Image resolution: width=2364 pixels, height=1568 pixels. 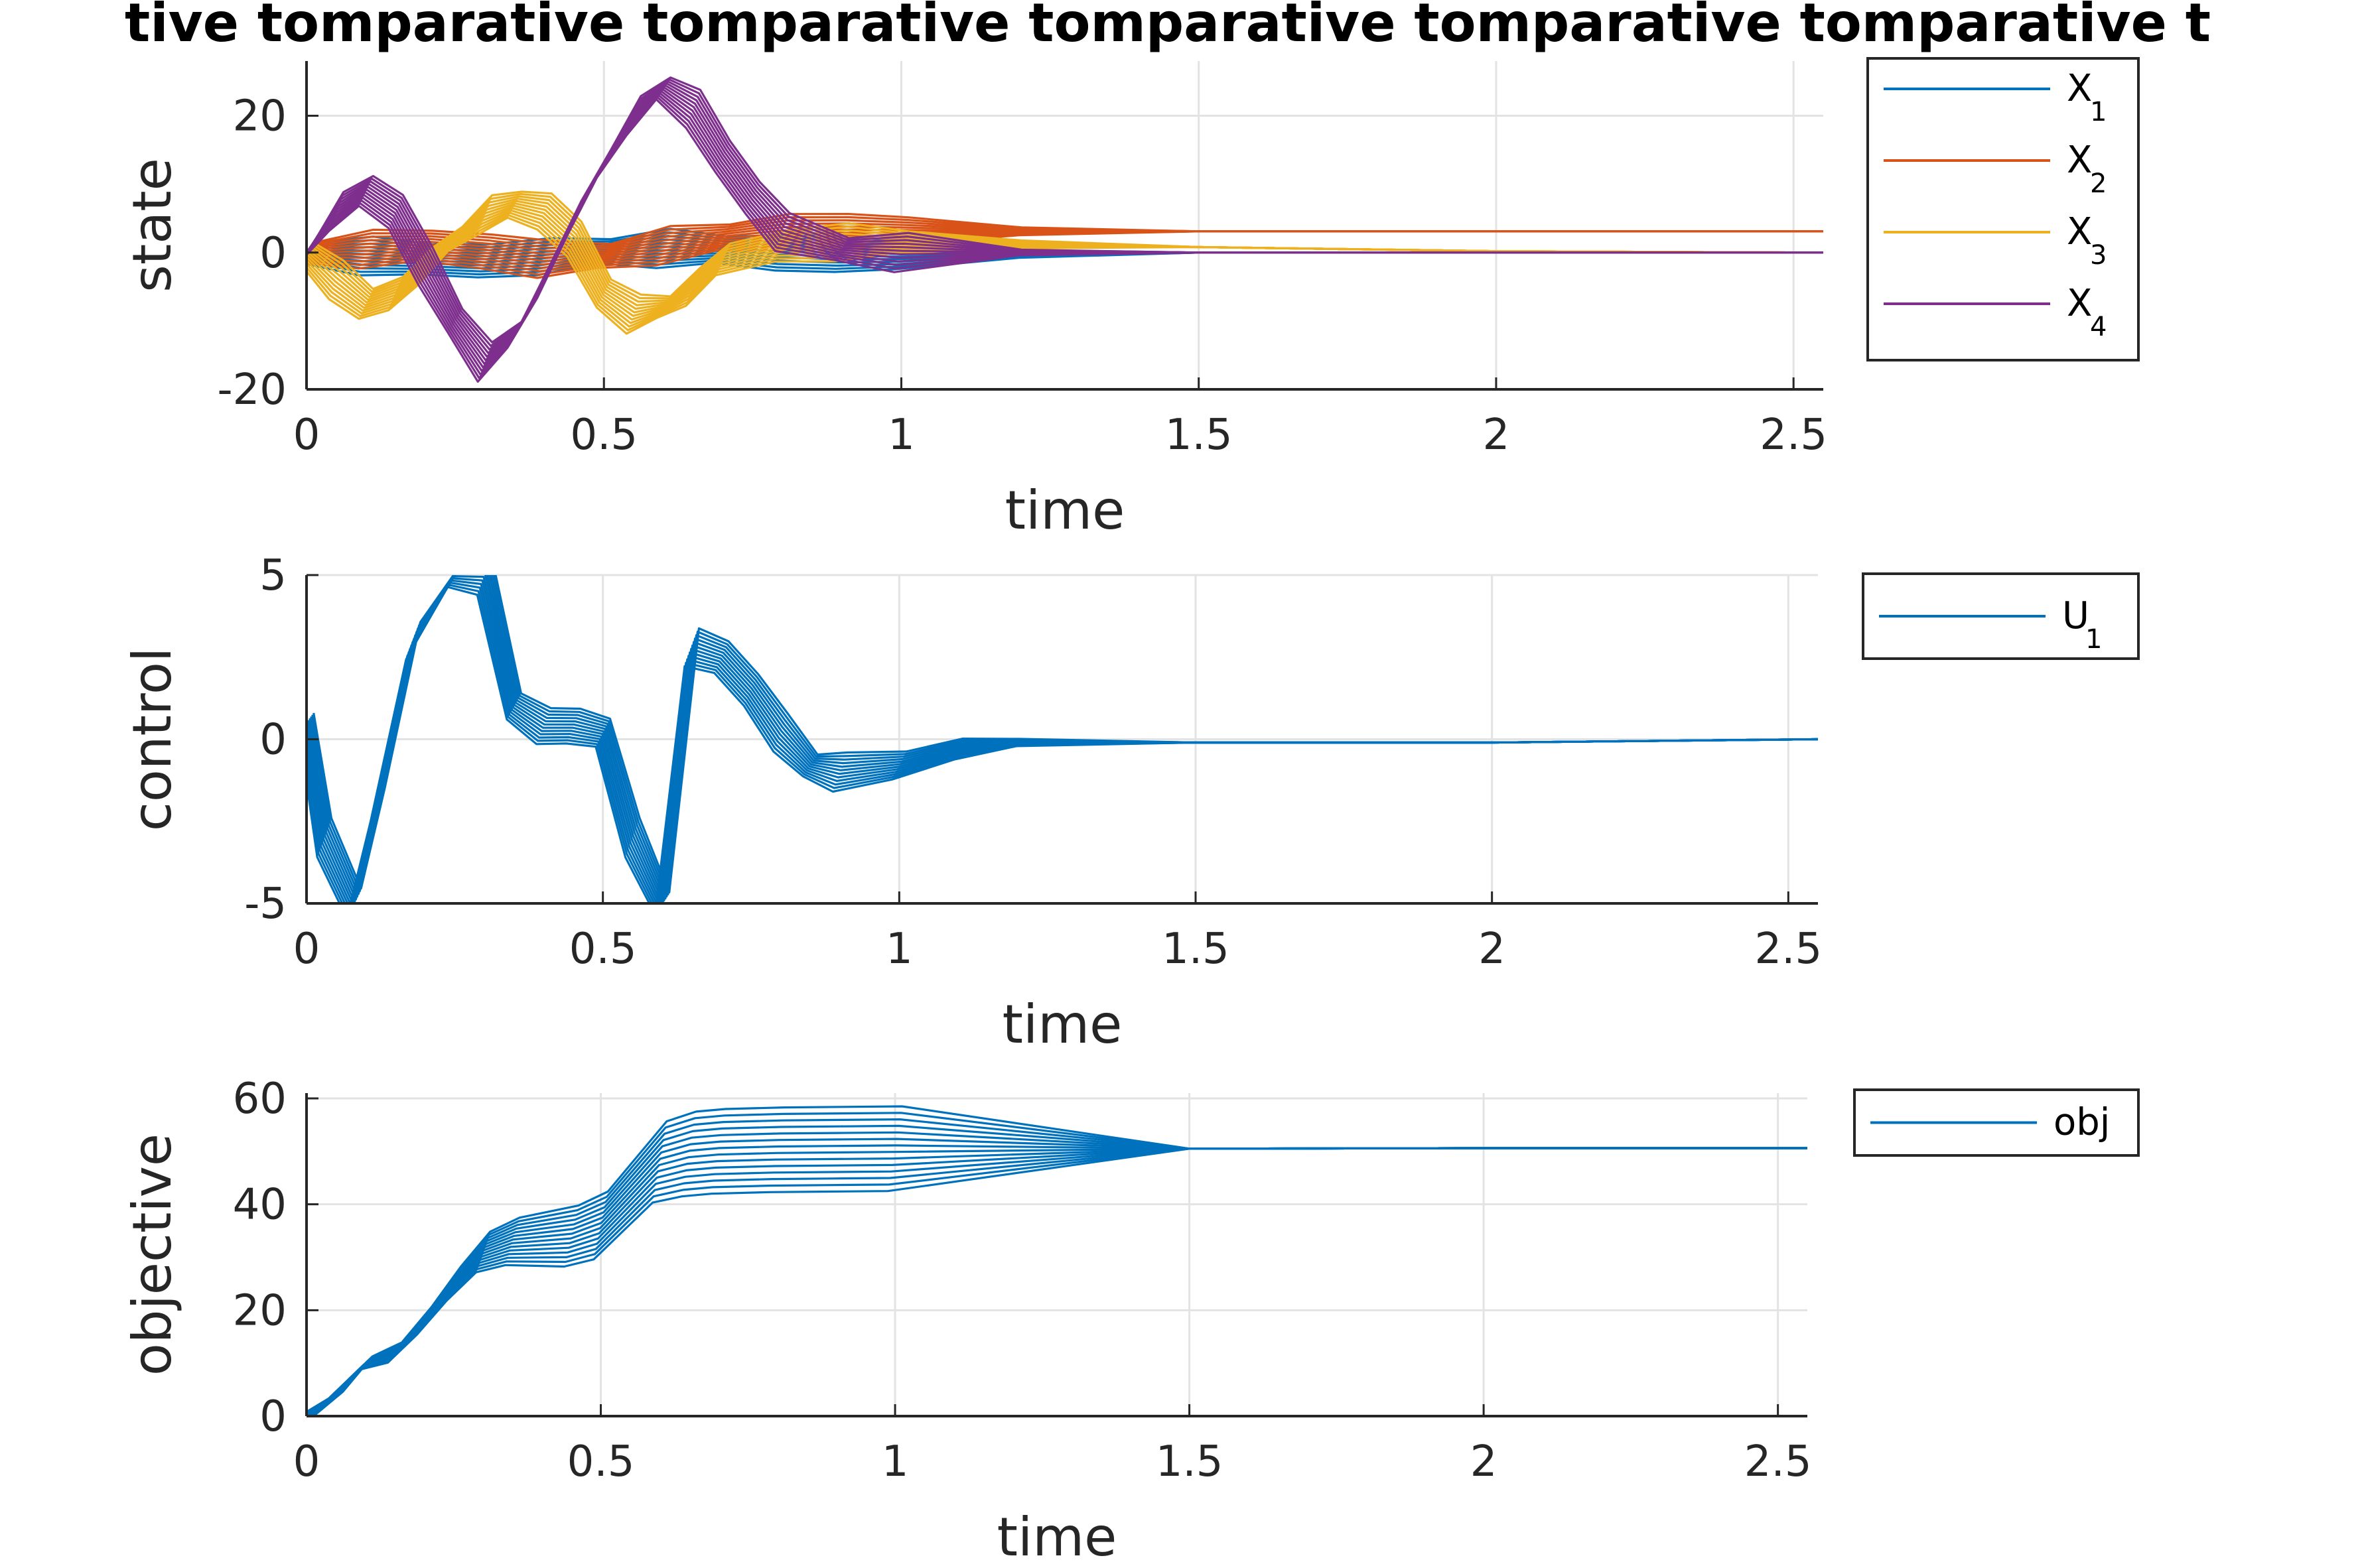 What do you see at coordinates (260, 1099) in the screenshot?
I see `y-tick-label: 60` at bounding box center [260, 1099].